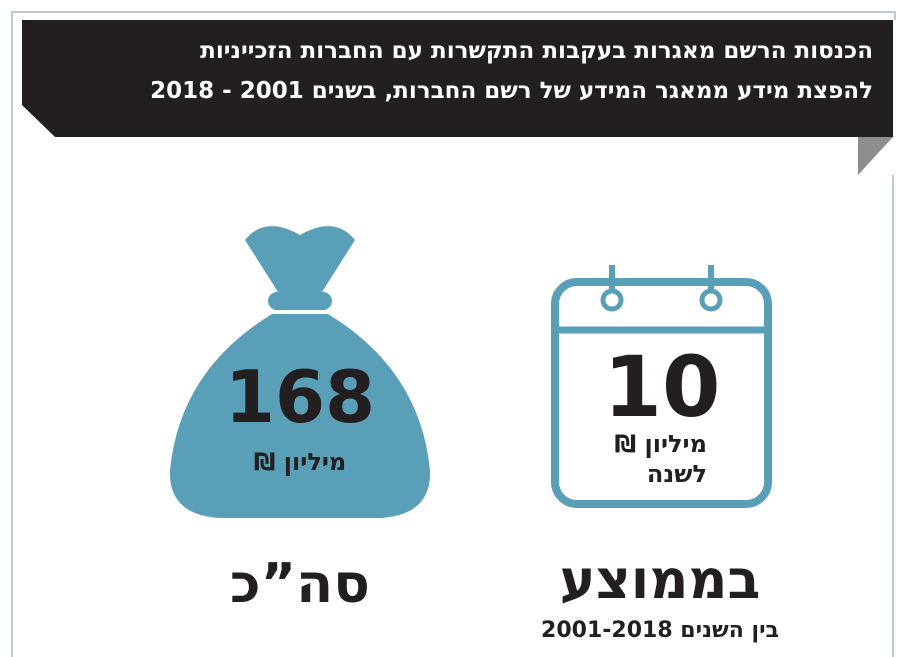 Image resolution: width=907 pixels, height=657 pixels. Describe the element at coordinates (300, 397) in the screenshot. I see `total-value: 168` at that location.